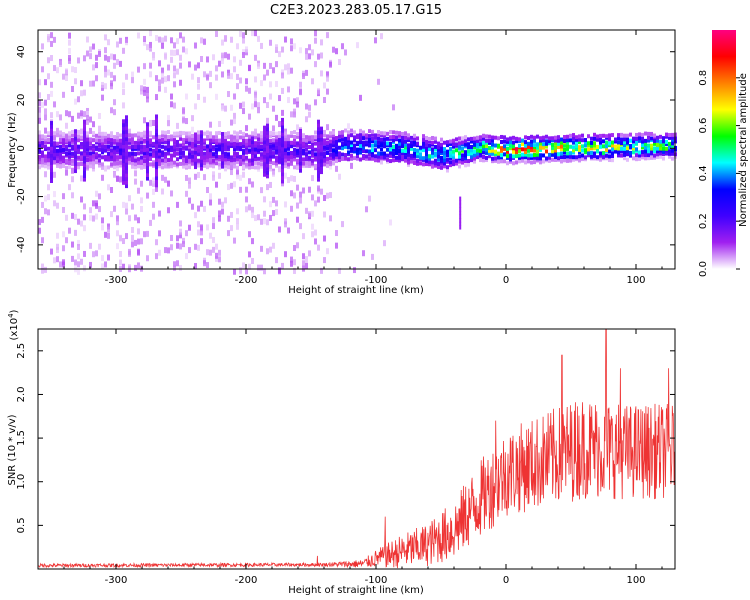 The height and width of the screenshot is (600, 750). I want to click on snr-y-tick-label: 0.5, so click(21, 525).